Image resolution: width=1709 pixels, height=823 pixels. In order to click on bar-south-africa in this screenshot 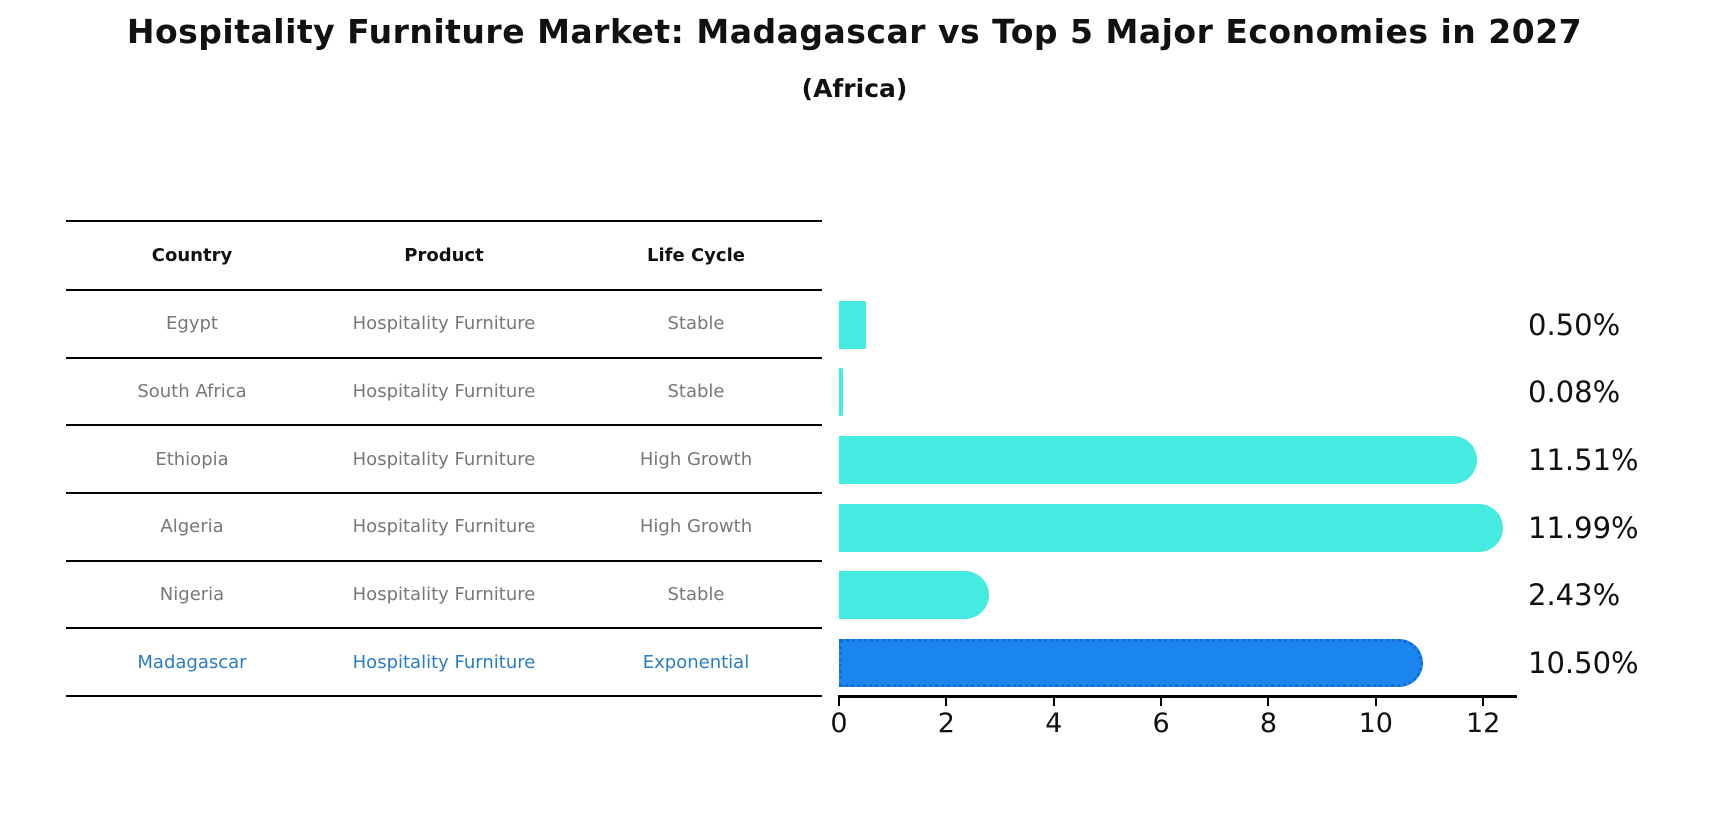, I will do `click(841, 392)`.